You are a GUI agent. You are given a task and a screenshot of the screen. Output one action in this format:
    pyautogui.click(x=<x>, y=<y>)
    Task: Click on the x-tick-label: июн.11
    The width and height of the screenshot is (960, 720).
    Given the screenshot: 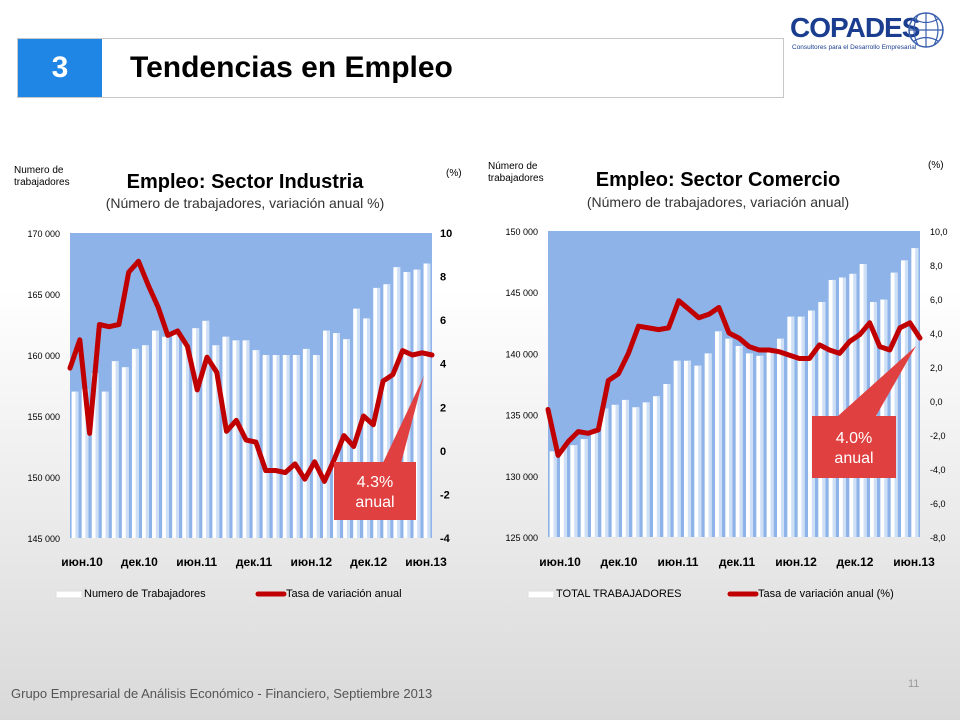 What is the action you would take?
    pyautogui.click(x=196, y=562)
    